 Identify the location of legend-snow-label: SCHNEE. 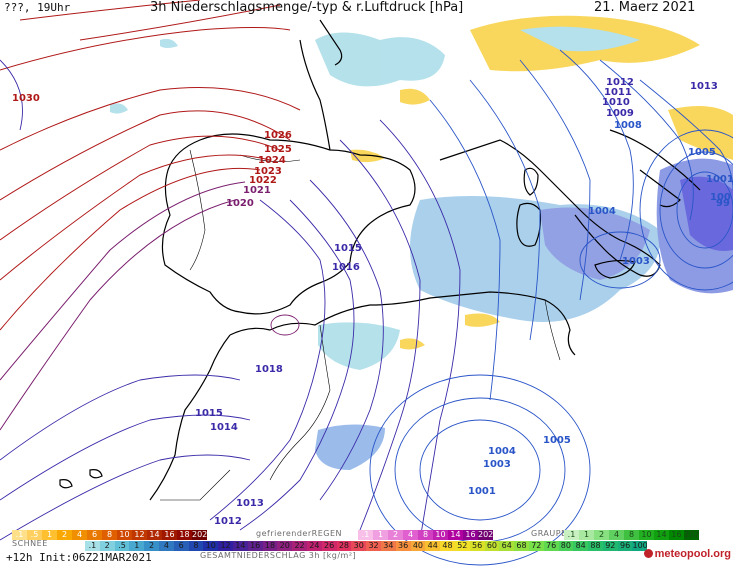
(30, 543).